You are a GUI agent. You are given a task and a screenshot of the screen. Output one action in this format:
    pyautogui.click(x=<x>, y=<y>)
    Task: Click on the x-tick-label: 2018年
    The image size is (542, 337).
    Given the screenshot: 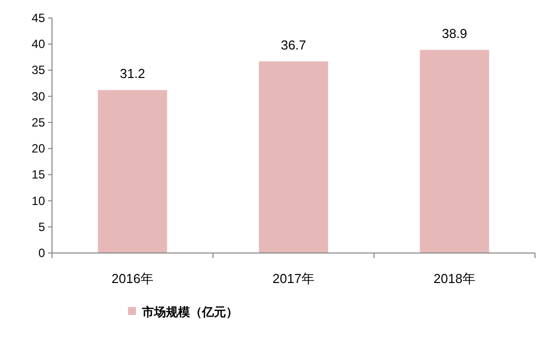 What is the action you would take?
    pyautogui.click(x=455, y=278)
    